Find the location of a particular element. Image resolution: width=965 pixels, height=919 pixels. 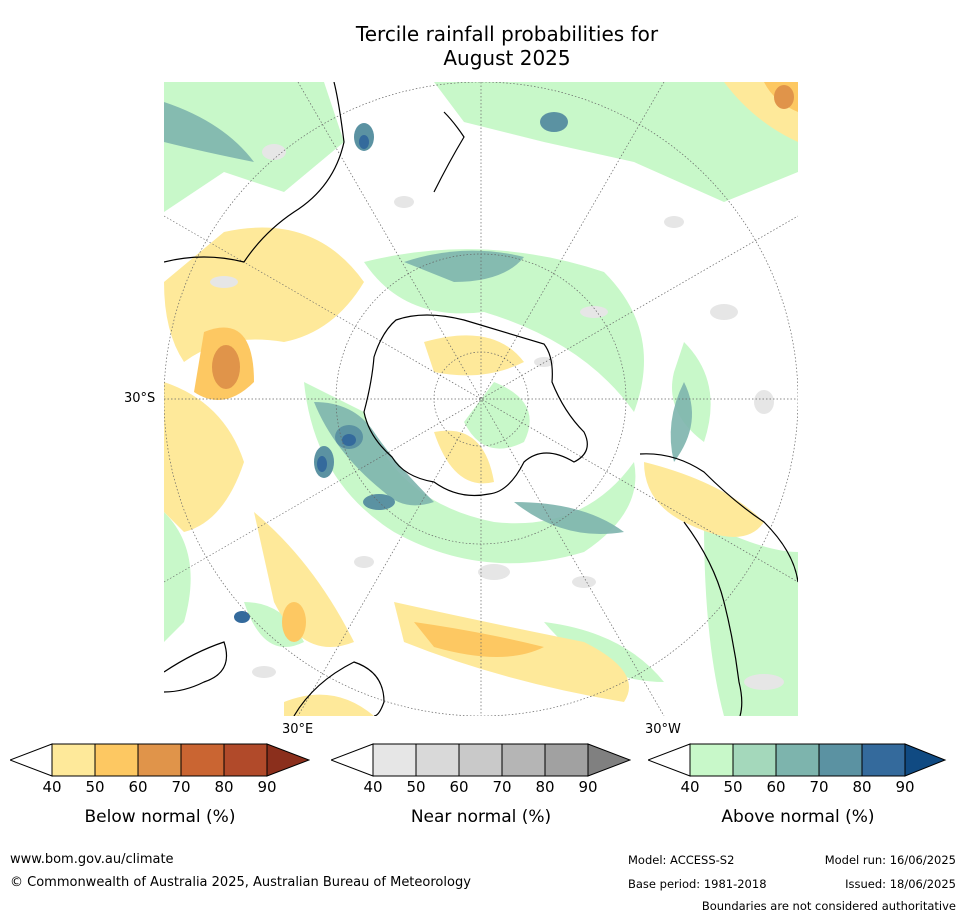

near-extend-high is located at coordinates (609, 760).